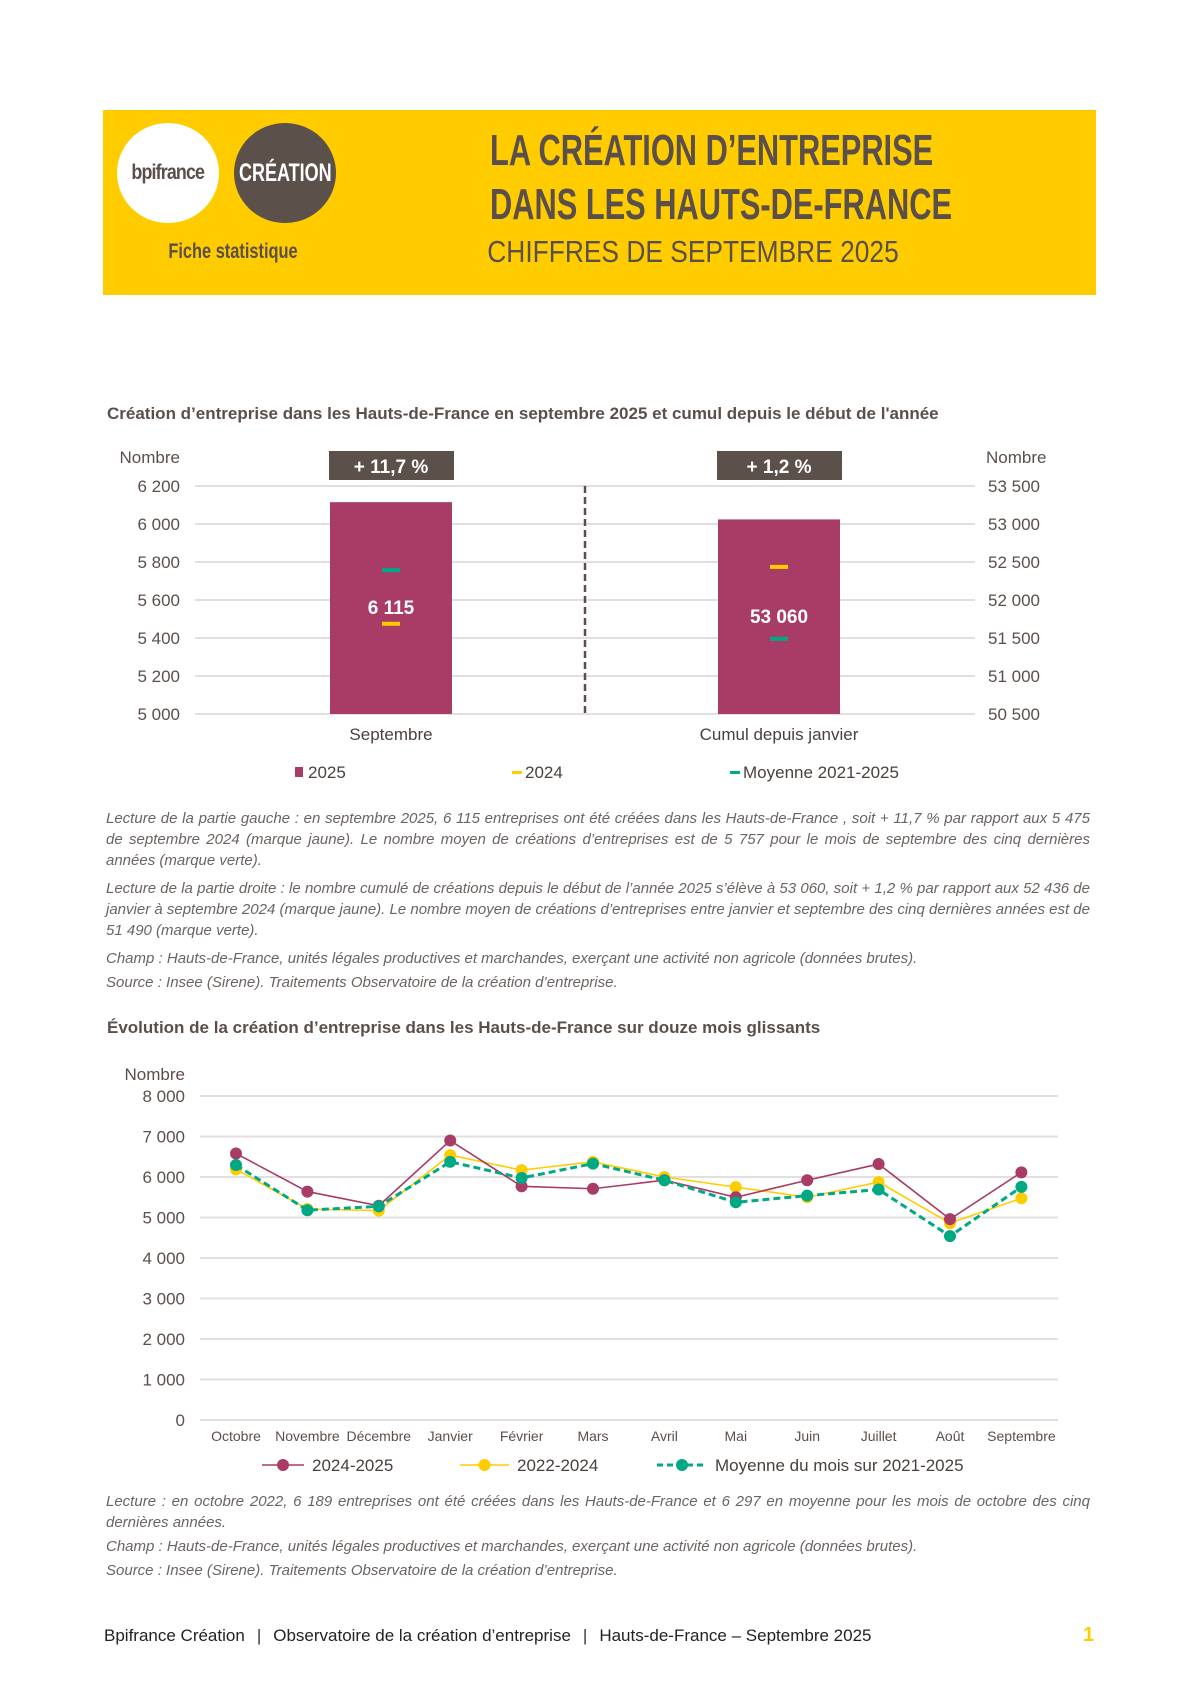  I want to click on x-category-label: Décembre, so click(379, 1436).